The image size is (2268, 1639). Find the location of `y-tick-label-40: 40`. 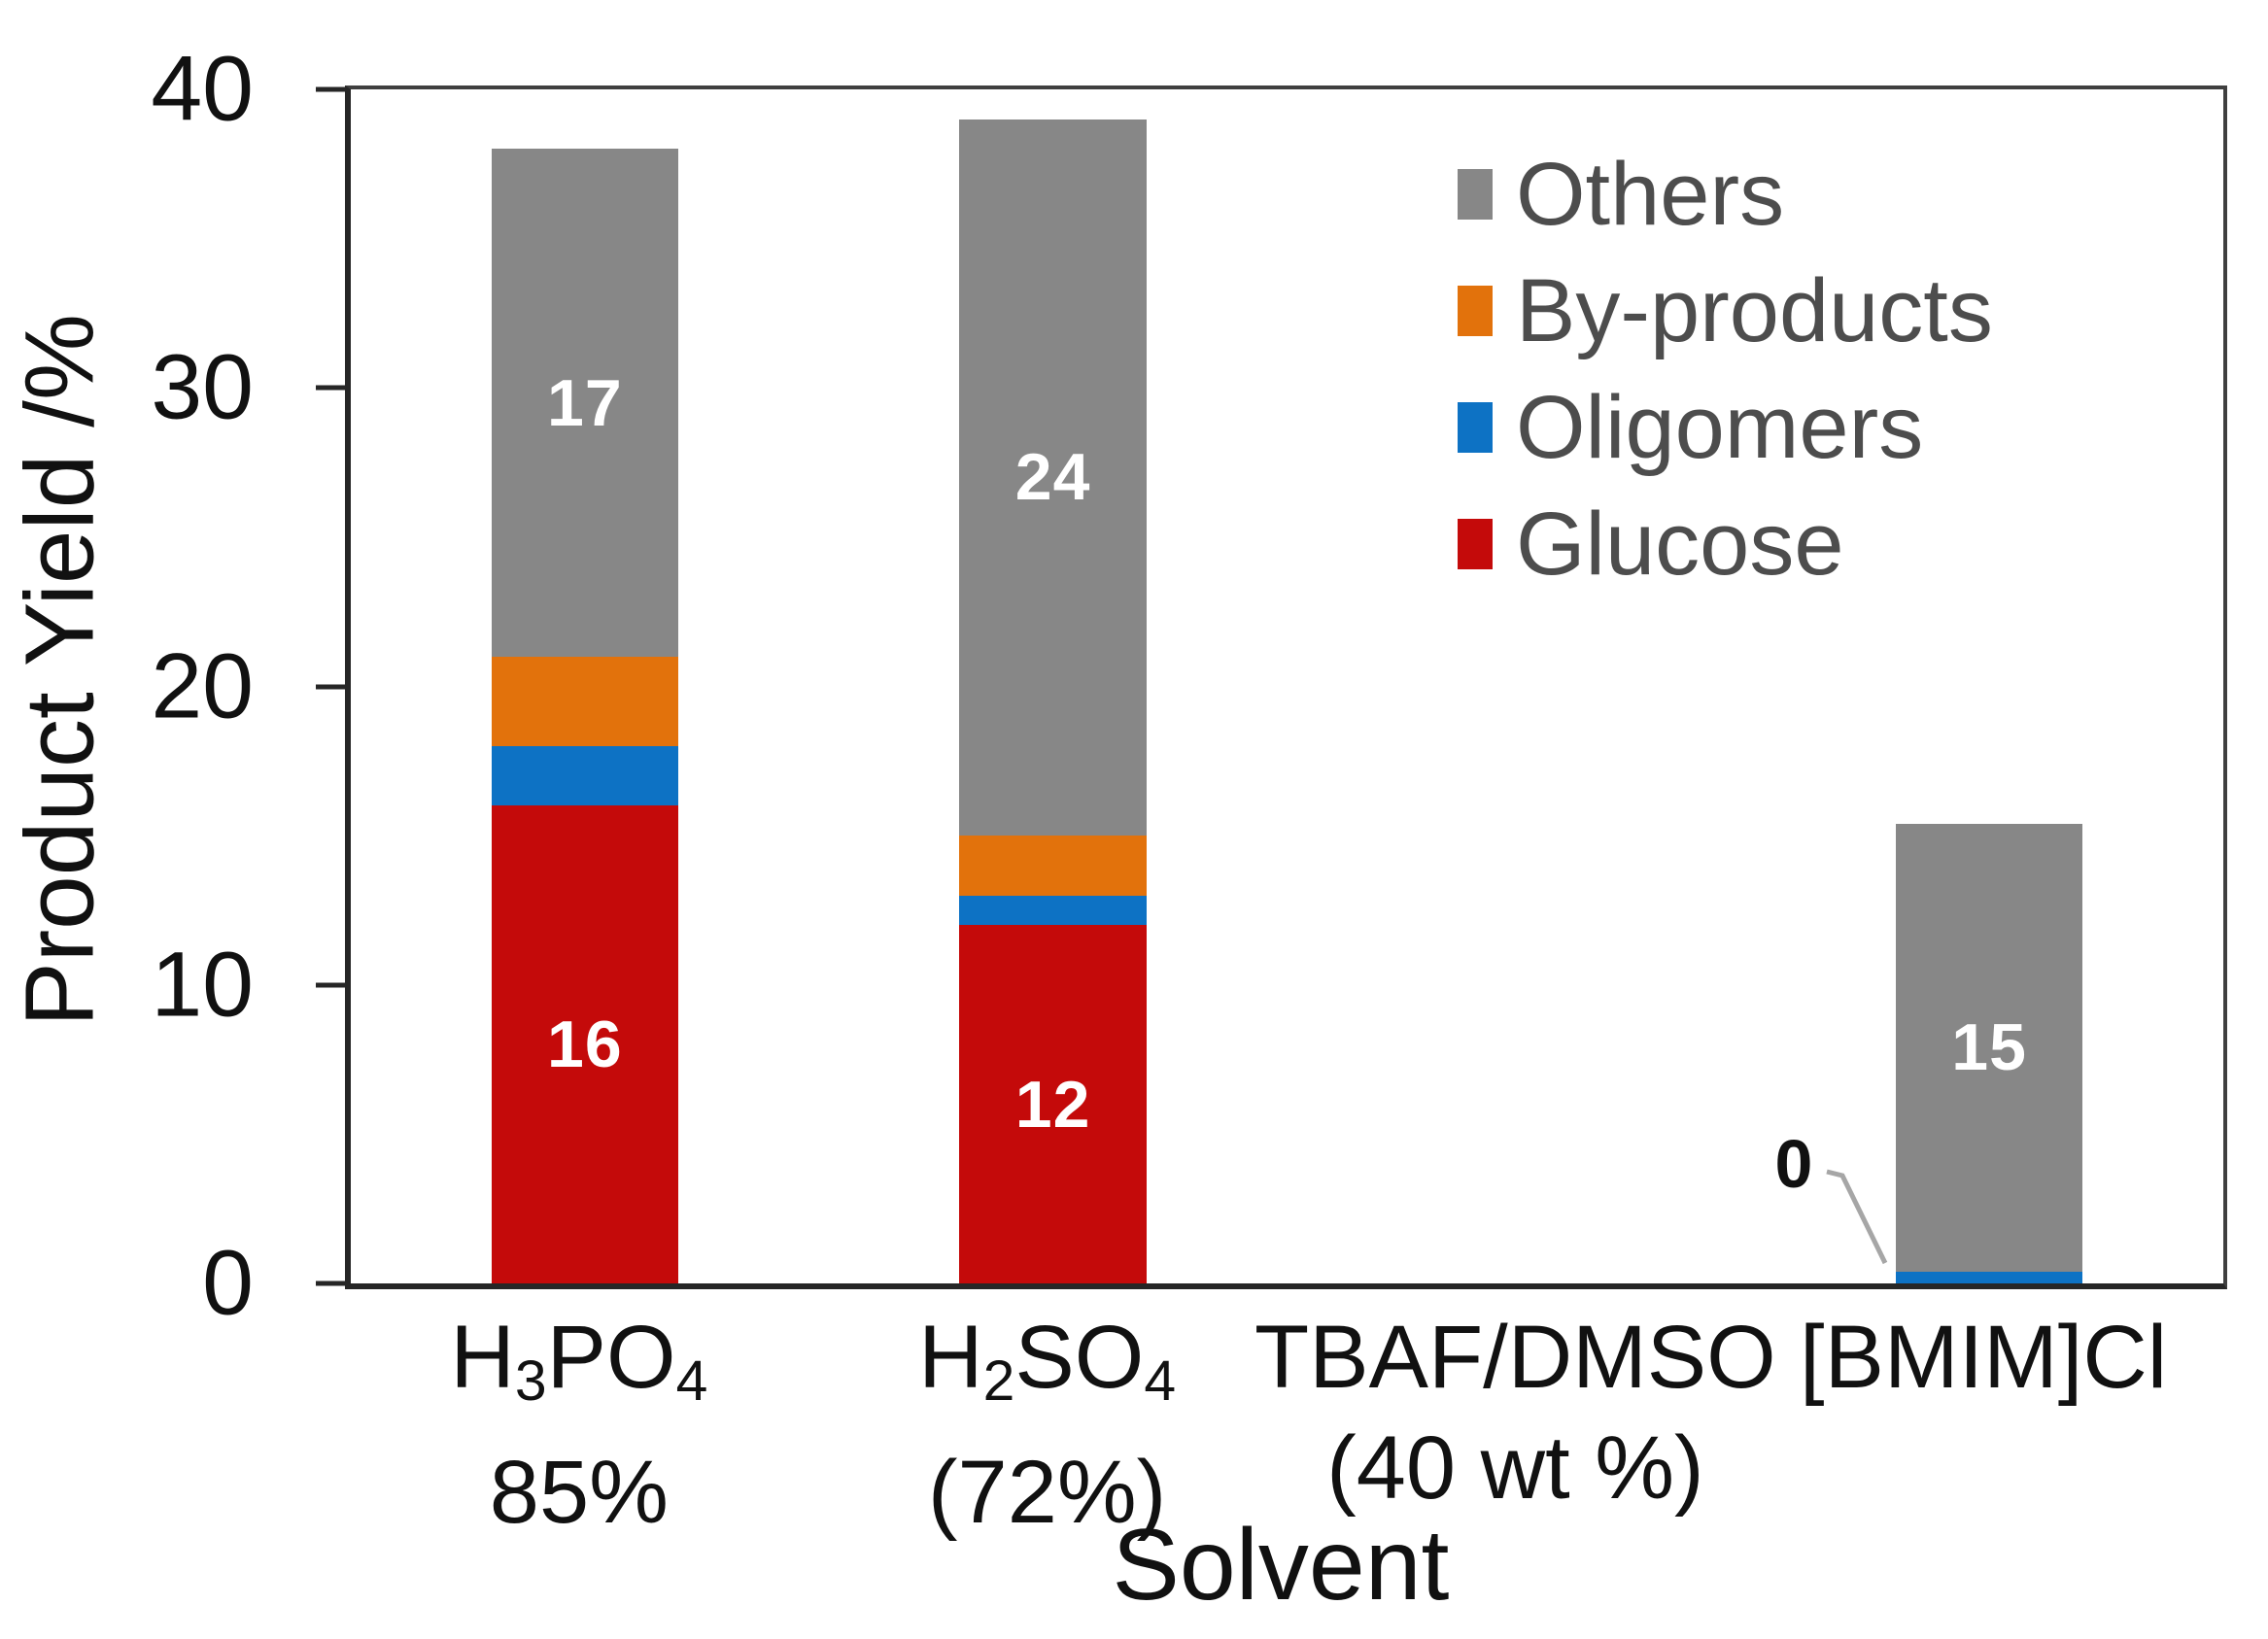

y-tick-label-40: 40 is located at coordinates (202, 89).